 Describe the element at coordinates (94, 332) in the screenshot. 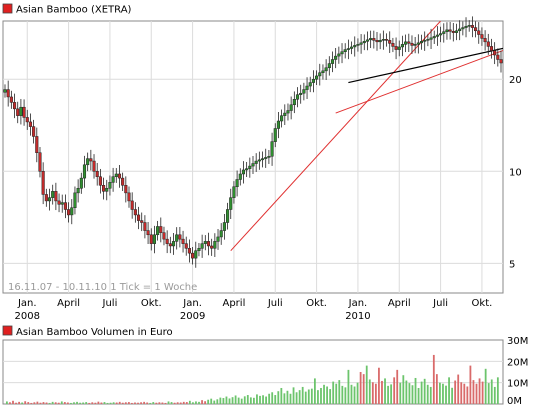

I see `volume-chart-title: Asian Bamboo Volumen in Euro` at that location.